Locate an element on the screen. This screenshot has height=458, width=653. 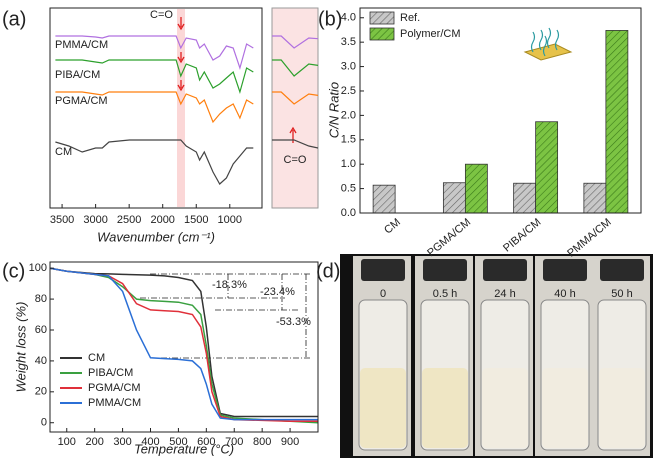
legend-label: CM is located at coordinates (96, 358).